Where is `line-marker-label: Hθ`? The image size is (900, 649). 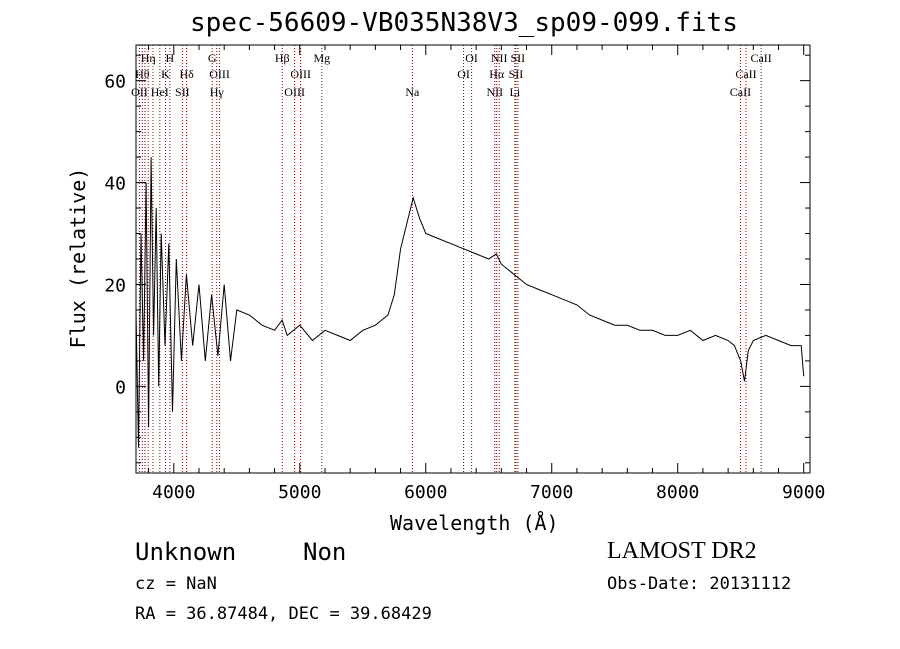
line-marker-label: Hθ is located at coordinates (142, 74).